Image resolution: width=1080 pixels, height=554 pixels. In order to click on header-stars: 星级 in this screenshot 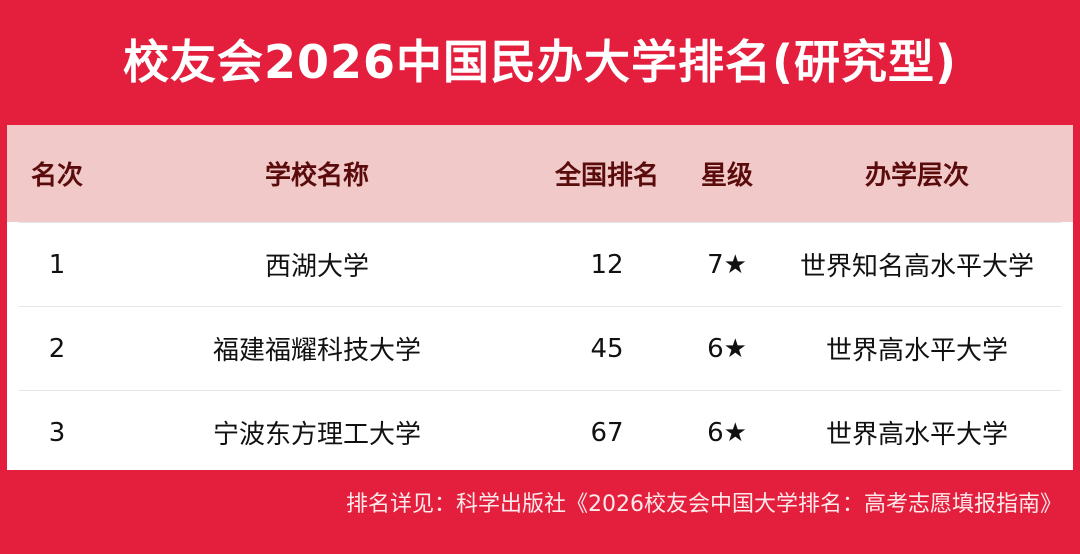, I will do `click(726, 176)`.